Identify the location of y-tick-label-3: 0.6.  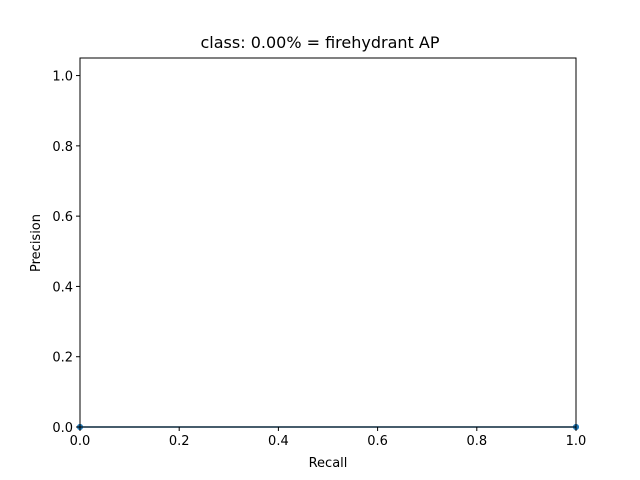
(62, 217).